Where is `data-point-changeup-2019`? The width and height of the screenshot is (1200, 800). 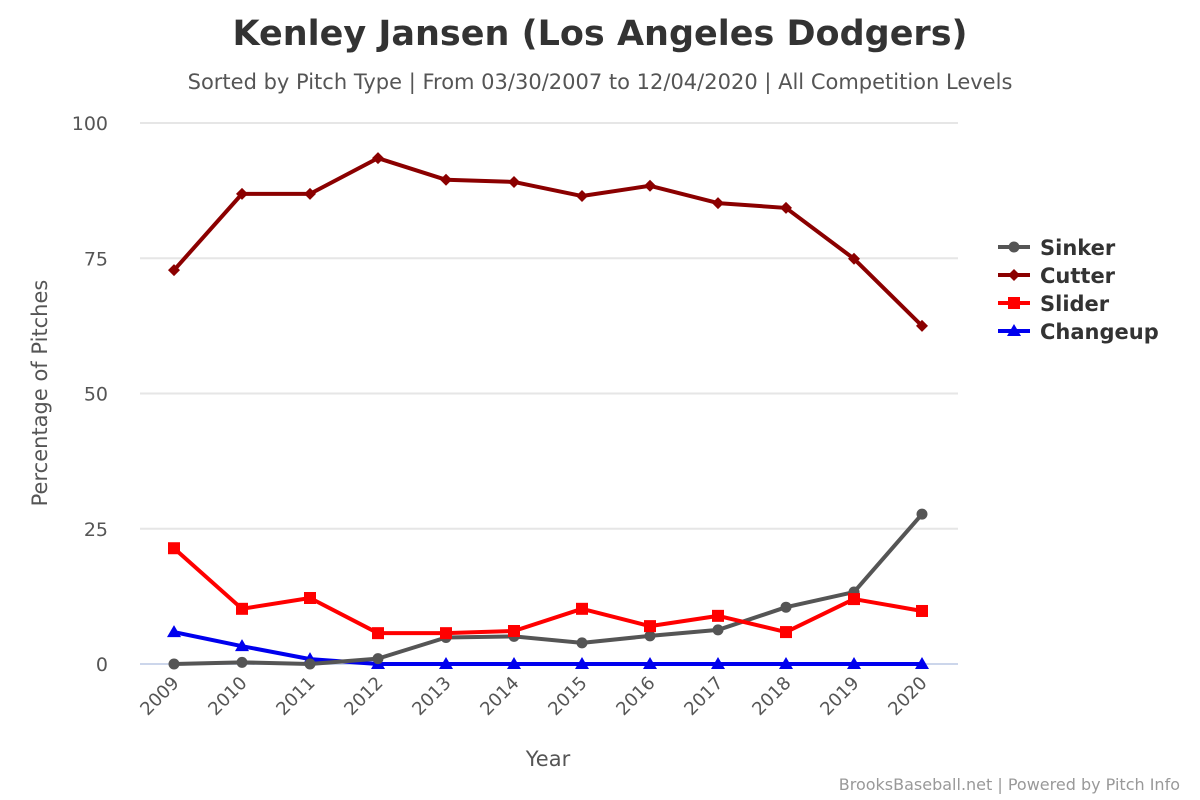
data-point-changeup-2019 is located at coordinates (854, 663).